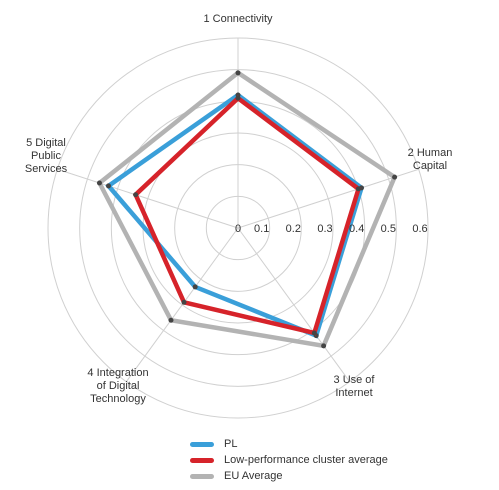 Image resolution: width=499 pixels, height=490 pixels. Describe the element at coordinates (353, 393) in the screenshot. I see `axis-label-line: Internet` at that location.